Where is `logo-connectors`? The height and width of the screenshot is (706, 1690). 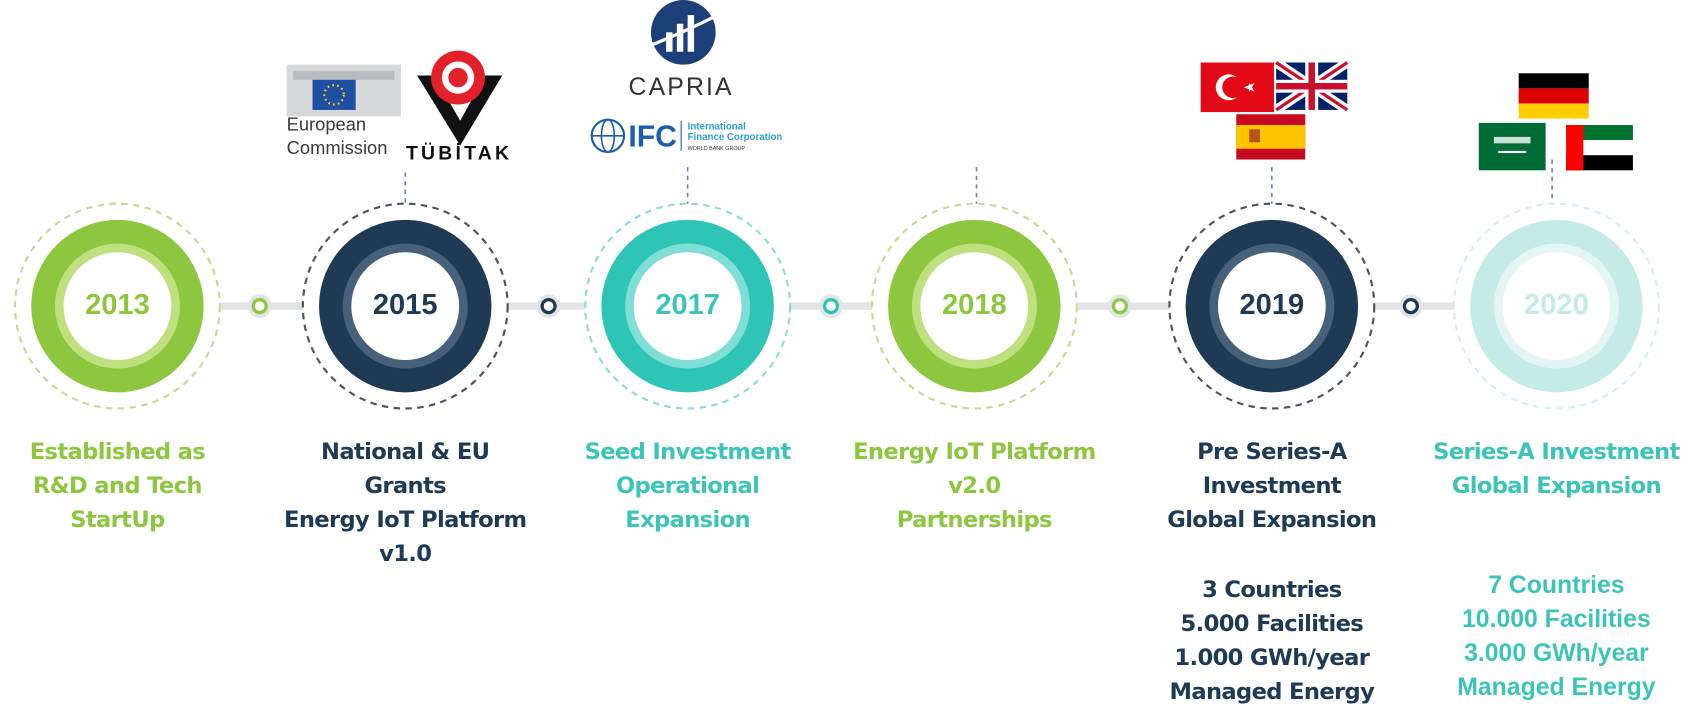 logo-connectors is located at coordinates (978, 187).